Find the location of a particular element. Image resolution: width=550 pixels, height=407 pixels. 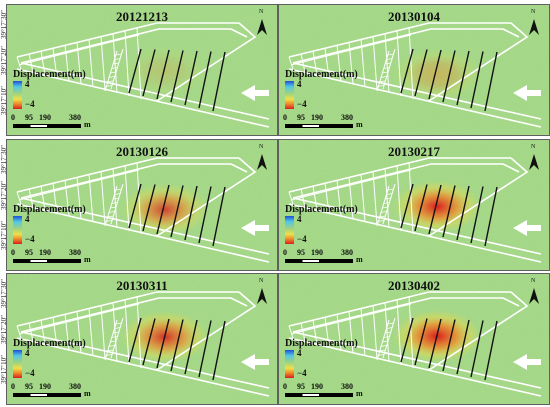

panel-date: 20130311 is located at coordinates (142, 285).